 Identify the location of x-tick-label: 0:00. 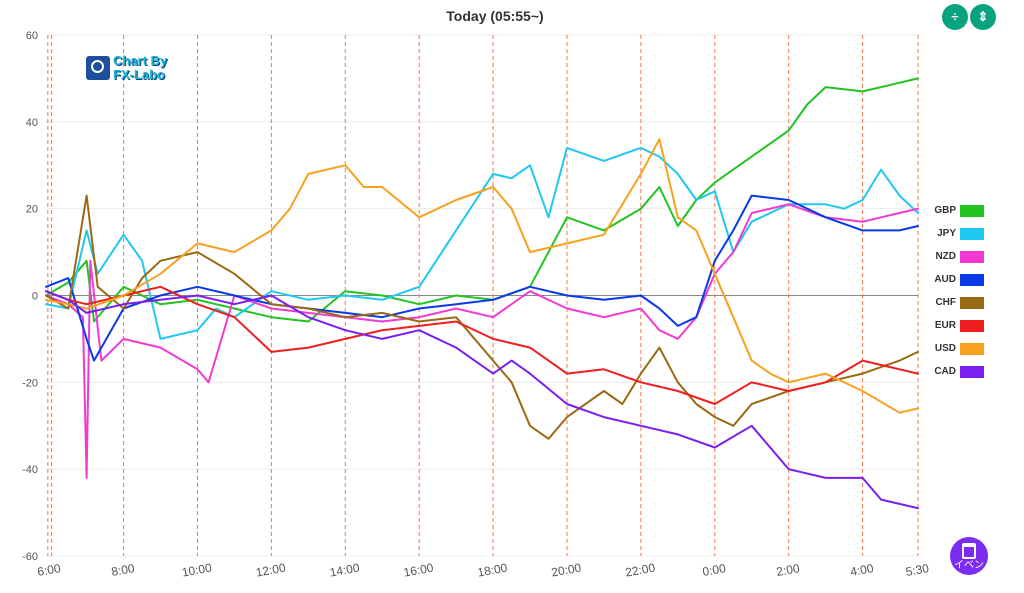
(714, 570).